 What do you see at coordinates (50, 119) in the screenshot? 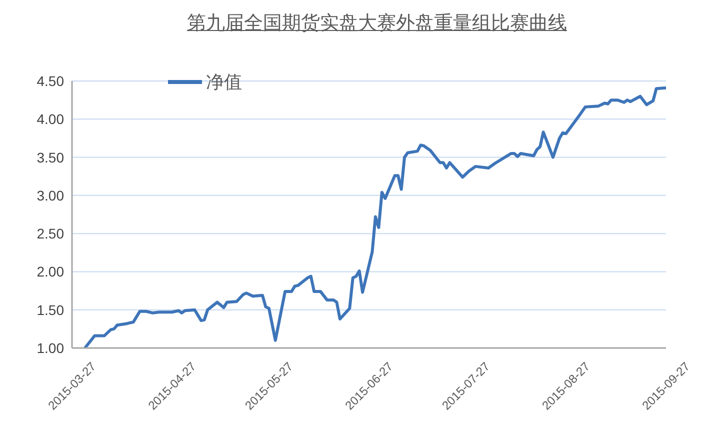
I see `y-tick-label: 4.00` at bounding box center [50, 119].